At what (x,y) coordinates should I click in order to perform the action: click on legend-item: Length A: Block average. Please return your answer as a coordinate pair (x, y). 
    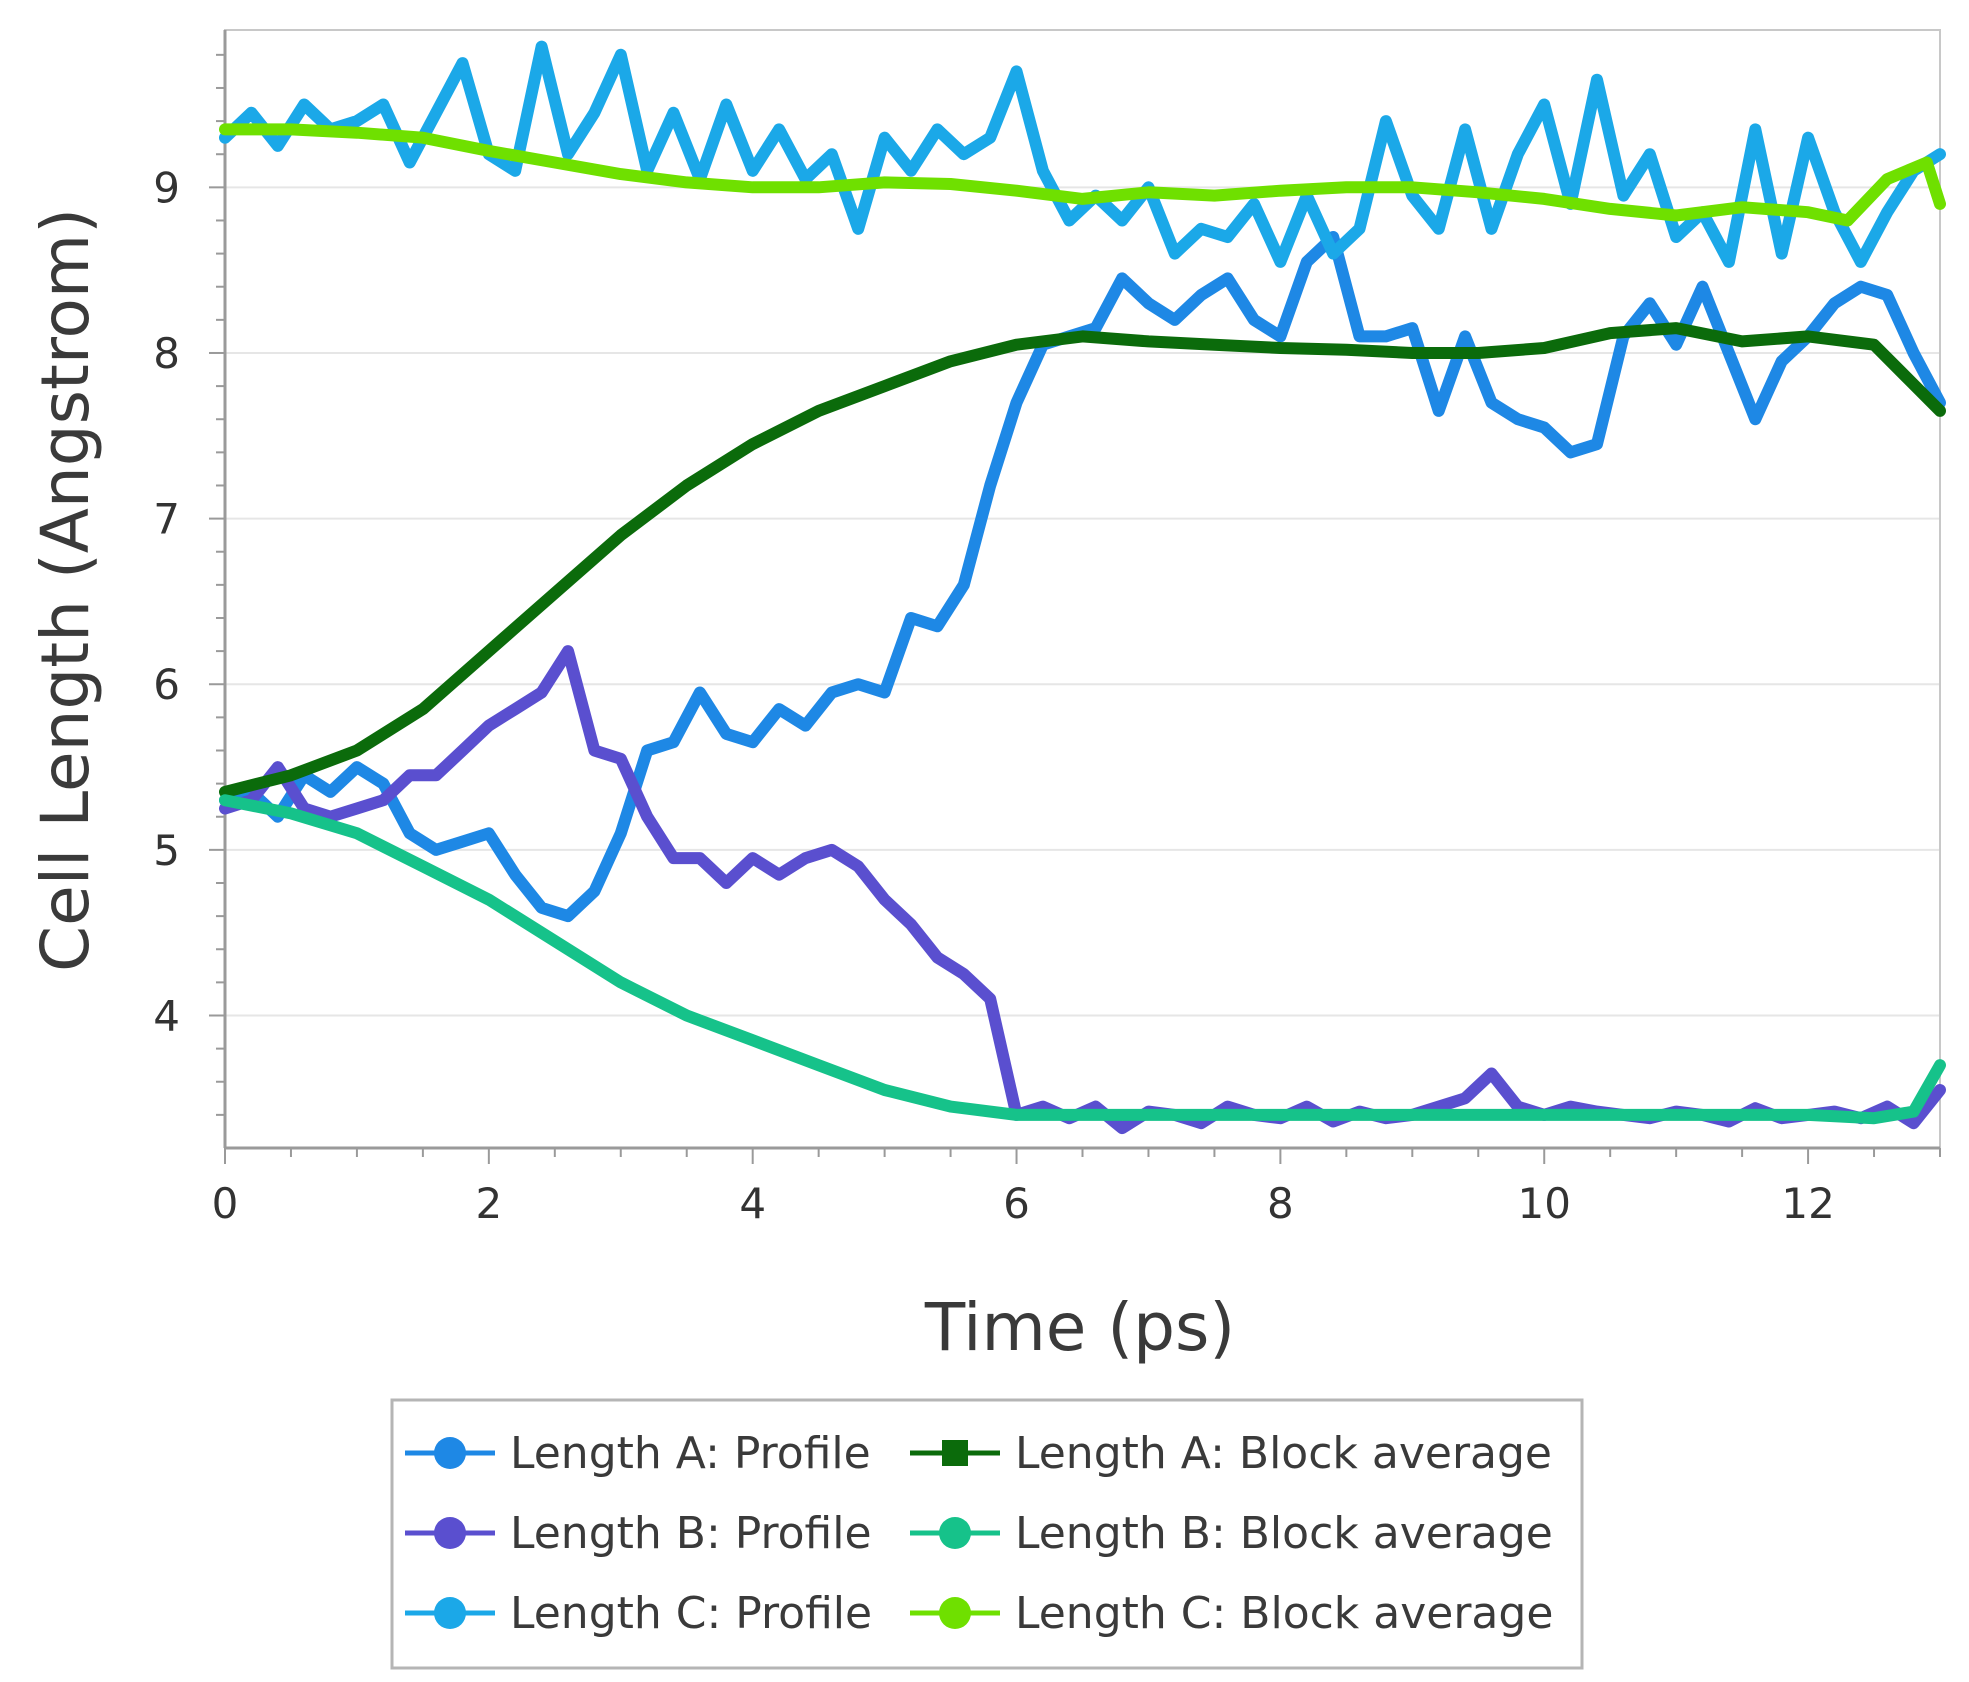
    Looking at the image, I should click on (1231, 1453).